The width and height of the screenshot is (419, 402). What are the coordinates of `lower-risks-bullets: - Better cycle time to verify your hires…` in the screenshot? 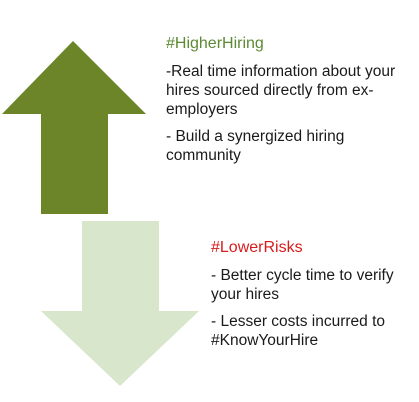 It's located at (313, 308).